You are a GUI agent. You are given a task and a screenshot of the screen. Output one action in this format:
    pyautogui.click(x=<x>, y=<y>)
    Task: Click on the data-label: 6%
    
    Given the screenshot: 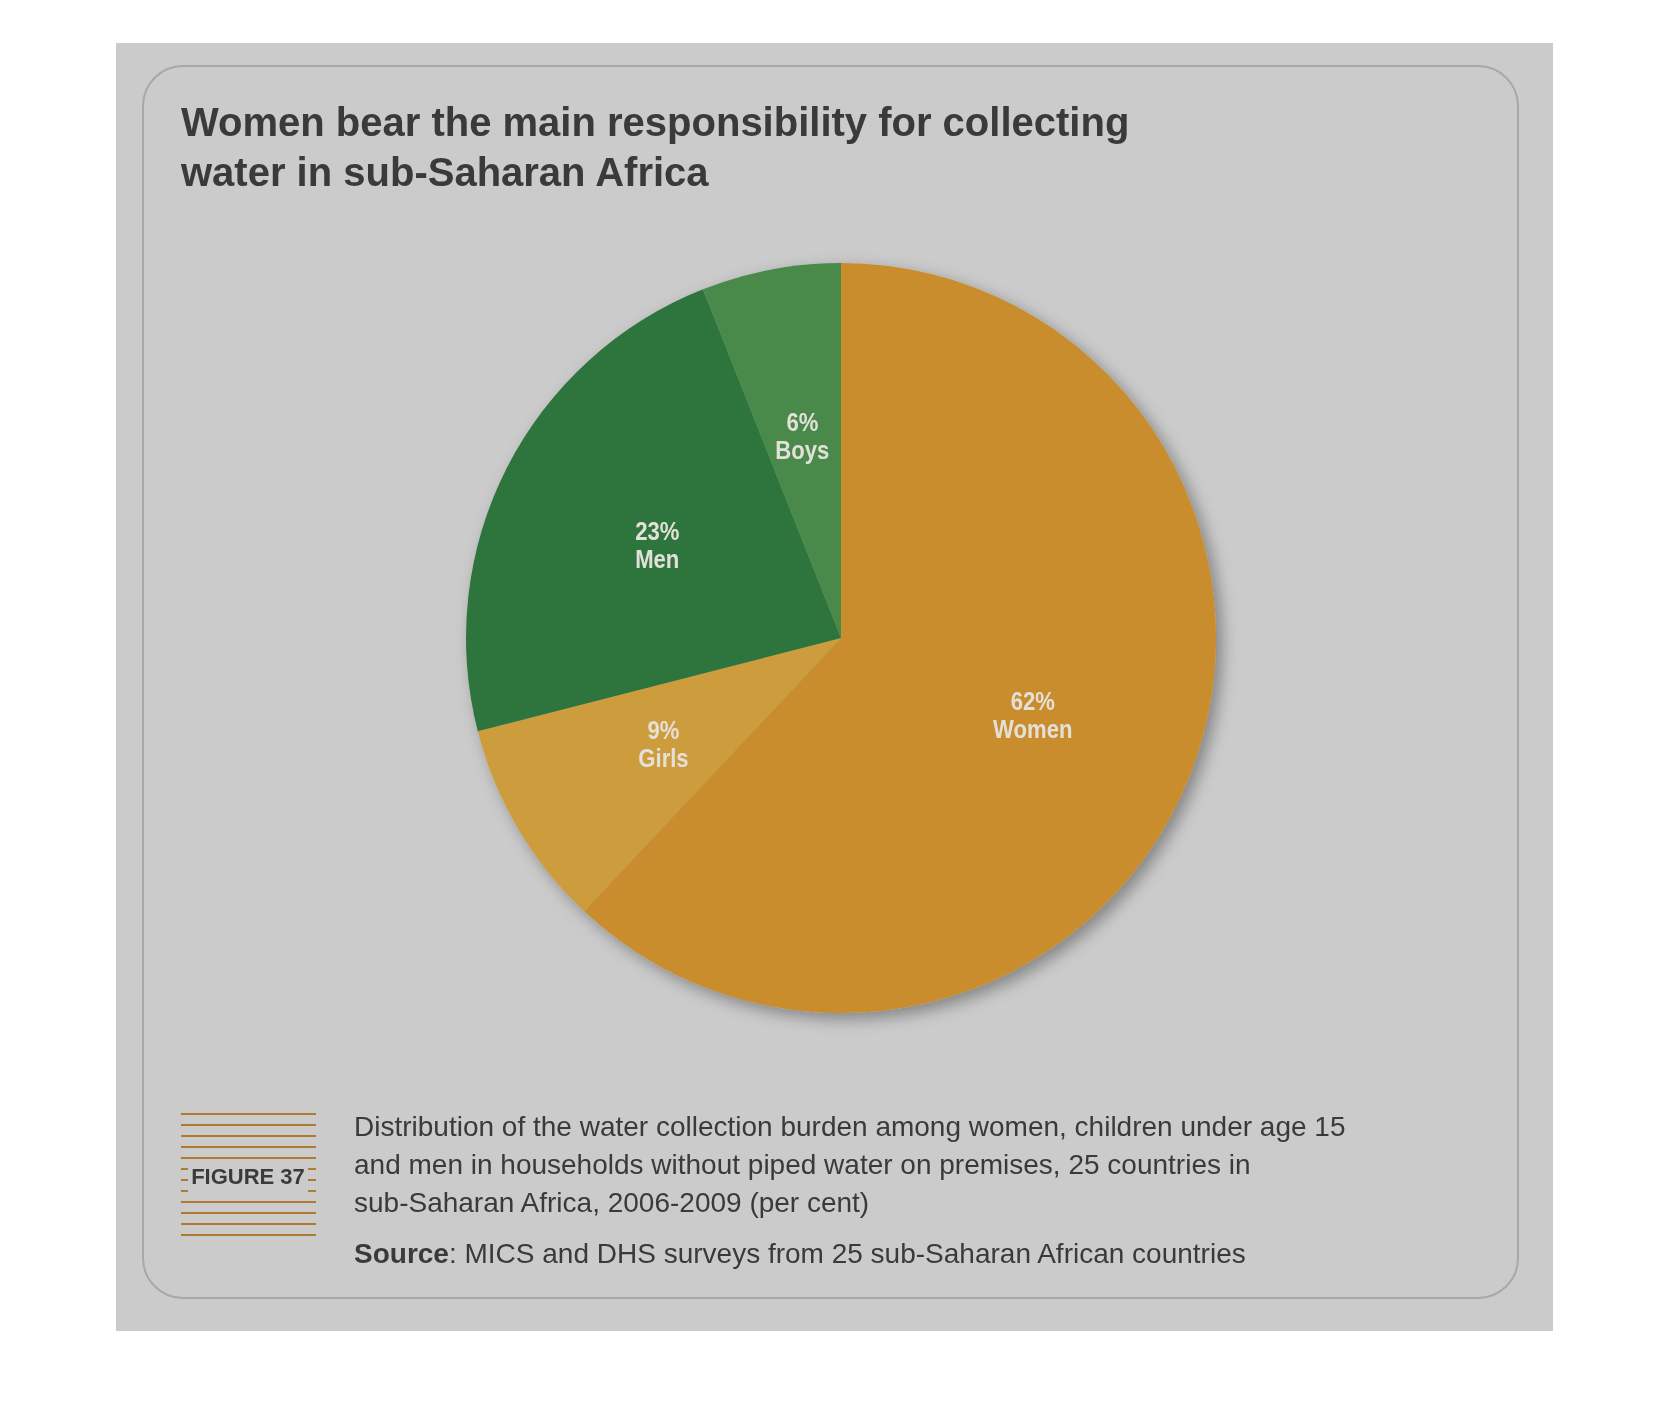 What is the action you would take?
    pyautogui.click(x=802, y=422)
    